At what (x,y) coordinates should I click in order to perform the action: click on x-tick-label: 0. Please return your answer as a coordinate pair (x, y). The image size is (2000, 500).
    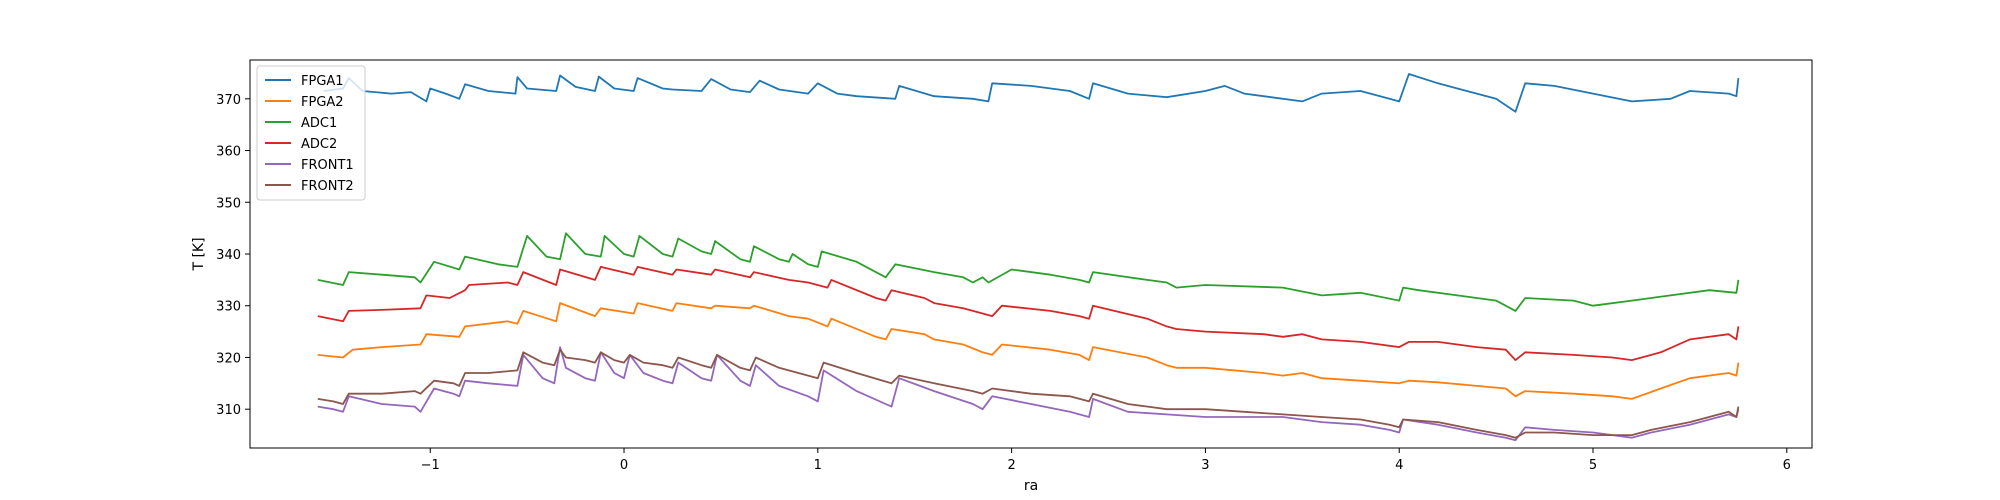
    Looking at the image, I should click on (624, 465).